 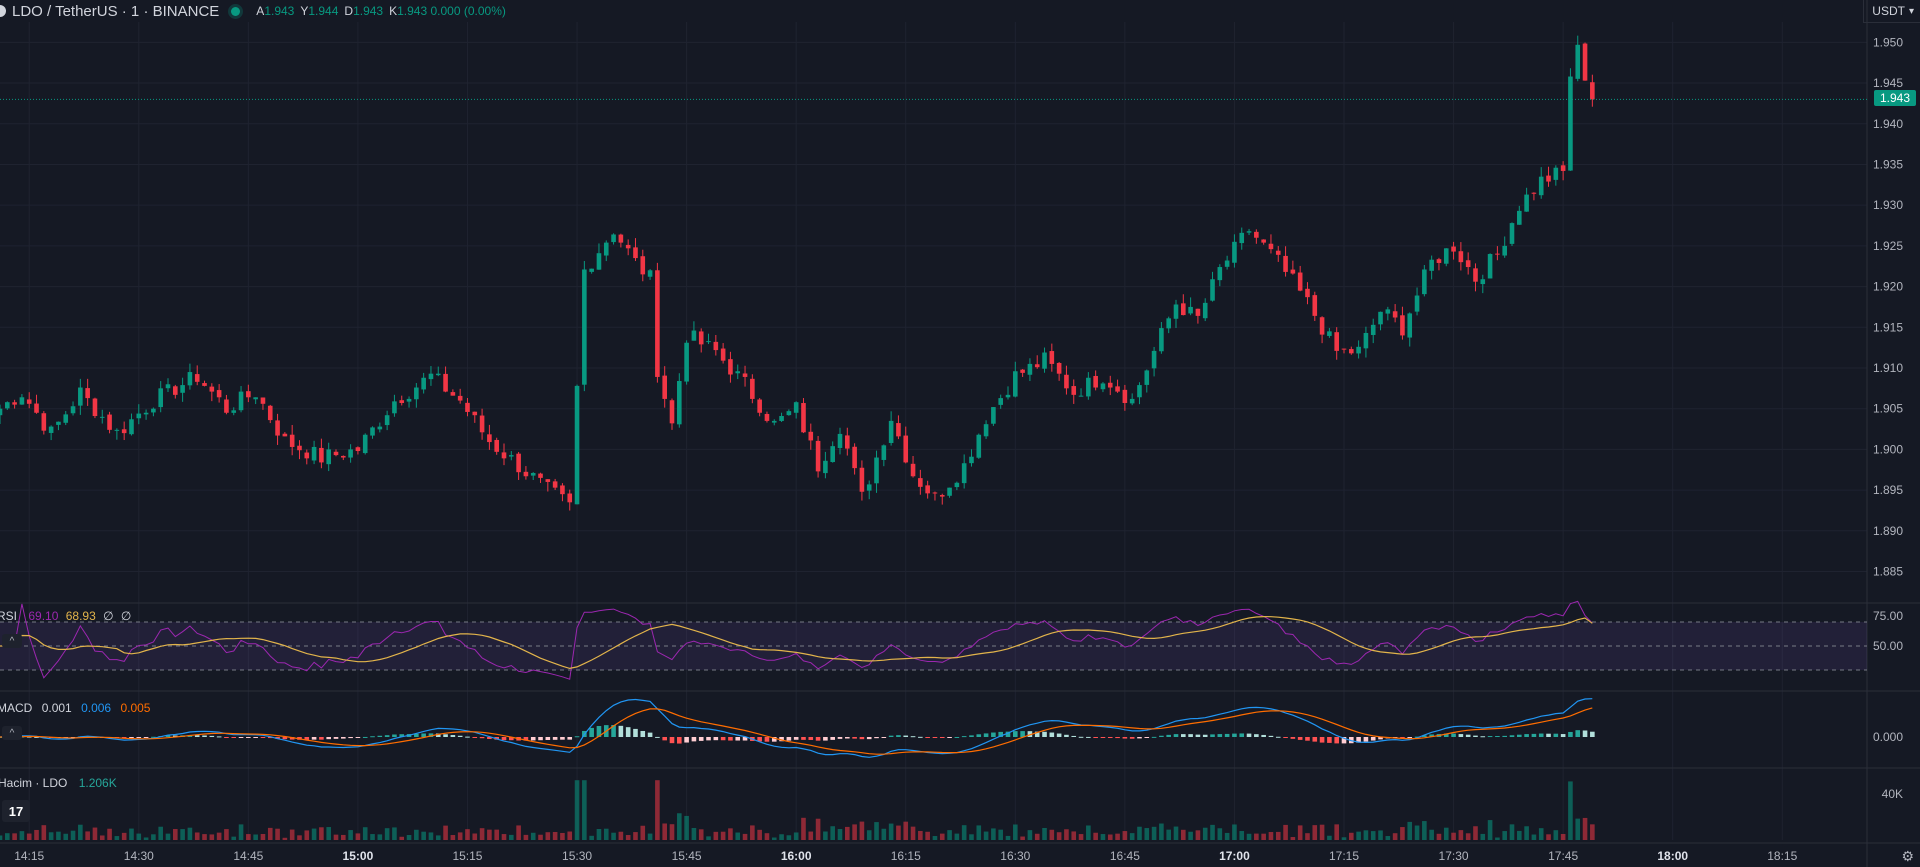 What do you see at coordinates (1907, 856) in the screenshot?
I see `gear-icon: ⚙` at bounding box center [1907, 856].